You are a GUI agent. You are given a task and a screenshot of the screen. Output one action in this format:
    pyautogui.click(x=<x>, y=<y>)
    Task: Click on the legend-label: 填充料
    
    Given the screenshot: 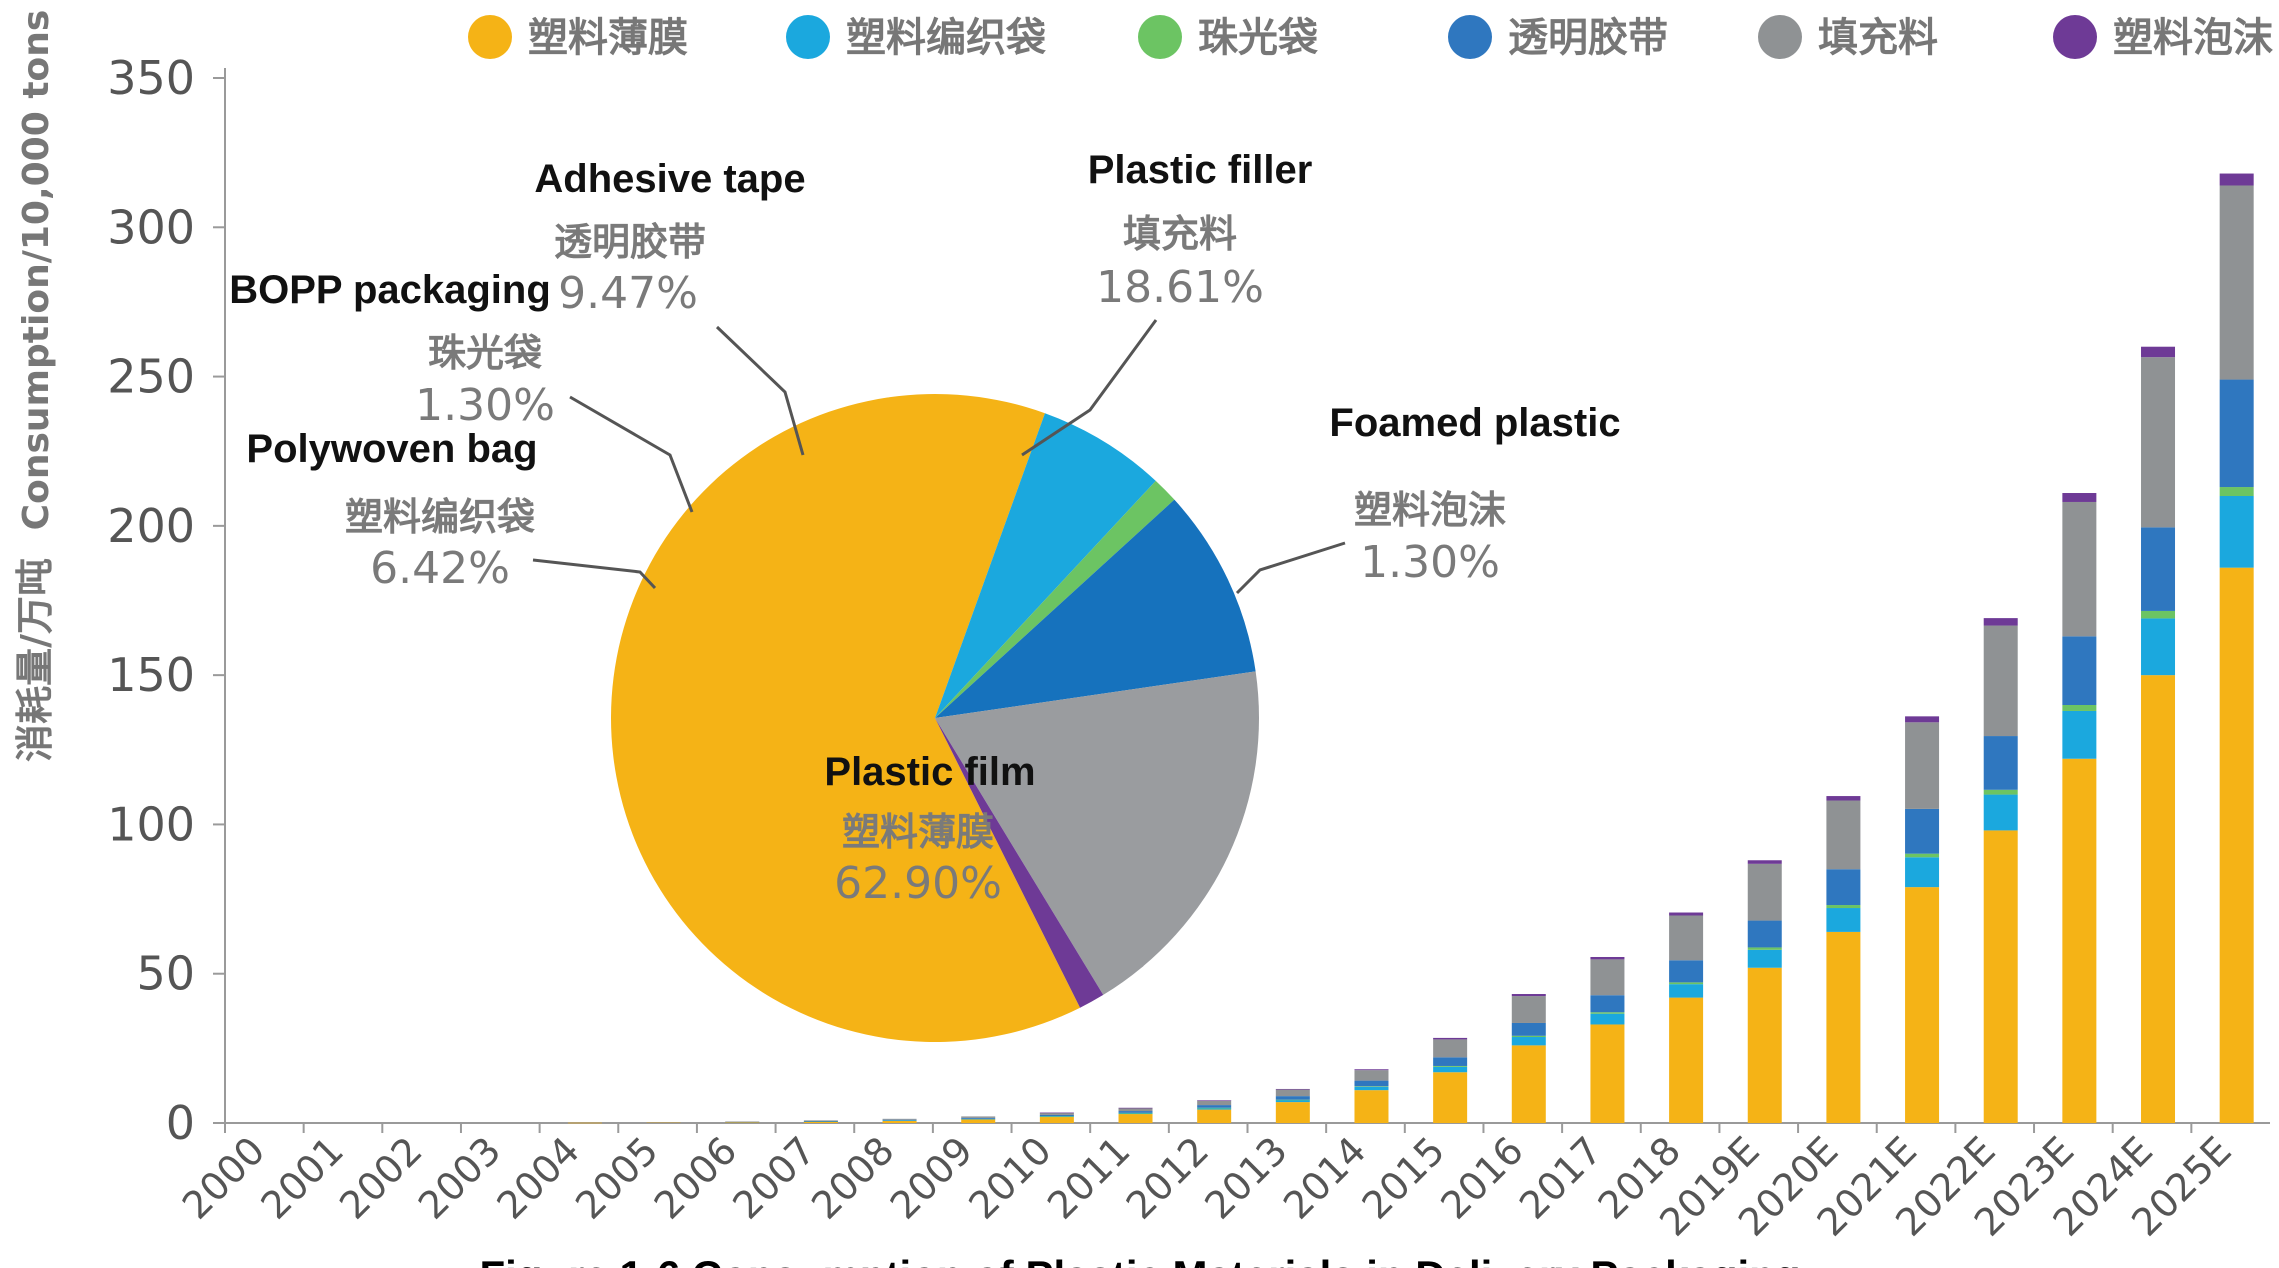 What is the action you would take?
    pyautogui.click(x=1878, y=38)
    